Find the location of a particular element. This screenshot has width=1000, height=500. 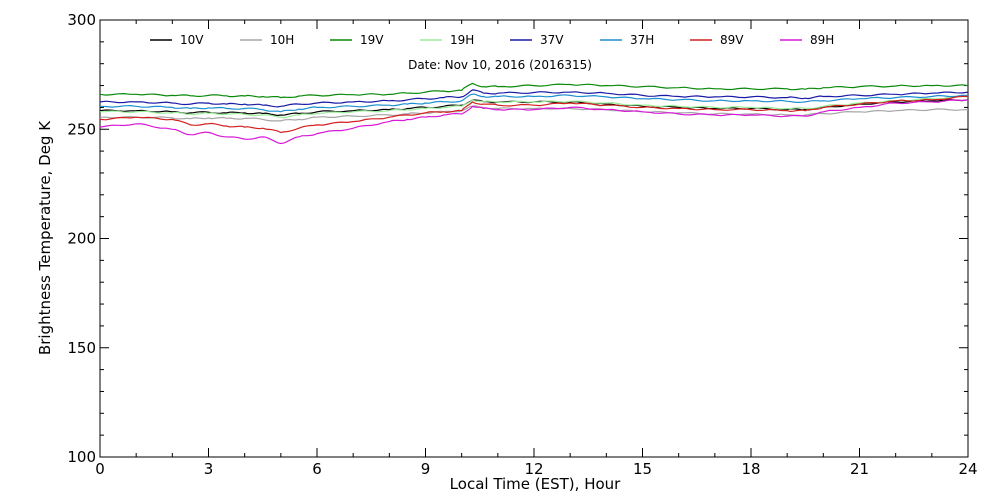

series-line-89v is located at coordinates (534, 114).